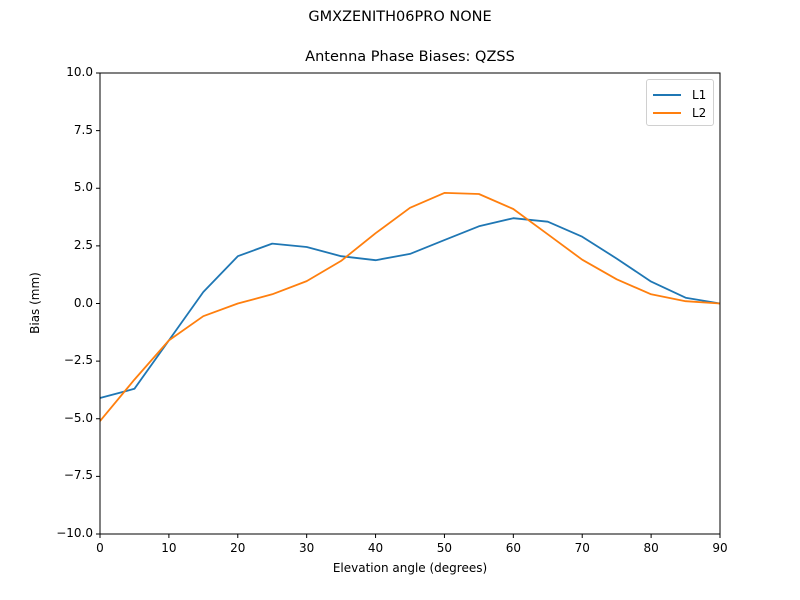 This screenshot has height=600, width=800. What do you see at coordinates (83, 302) in the screenshot?
I see `y-tick-label: 0.0` at bounding box center [83, 302].